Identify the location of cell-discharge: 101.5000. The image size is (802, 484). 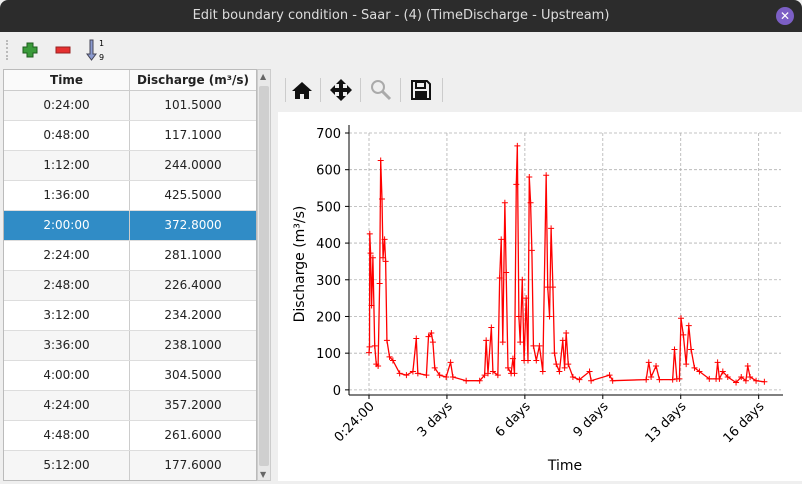
(193, 105).